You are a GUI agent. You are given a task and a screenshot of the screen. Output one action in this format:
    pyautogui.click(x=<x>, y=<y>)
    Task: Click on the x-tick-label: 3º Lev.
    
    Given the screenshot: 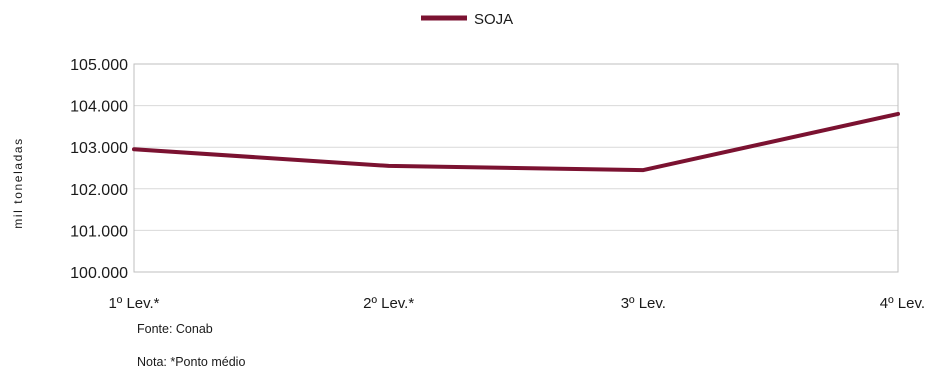 What is the action you would take?
    pyautogui.click(x=643, y=303)
    